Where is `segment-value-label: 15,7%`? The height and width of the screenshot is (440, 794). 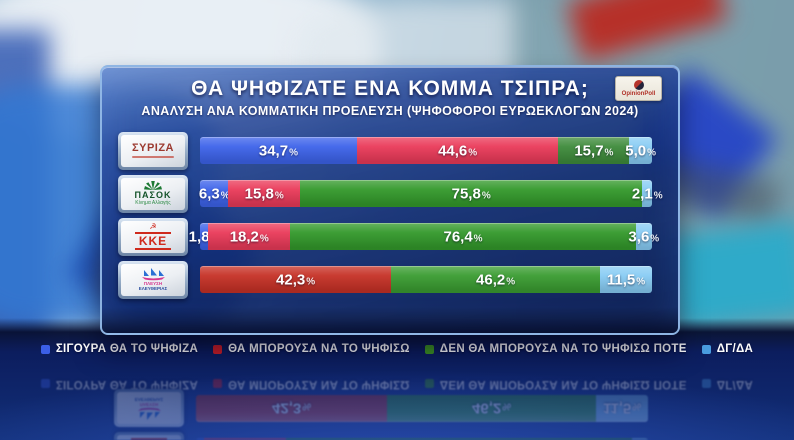
segment-value-label: 15,7% is located at coordinates (594, 150).